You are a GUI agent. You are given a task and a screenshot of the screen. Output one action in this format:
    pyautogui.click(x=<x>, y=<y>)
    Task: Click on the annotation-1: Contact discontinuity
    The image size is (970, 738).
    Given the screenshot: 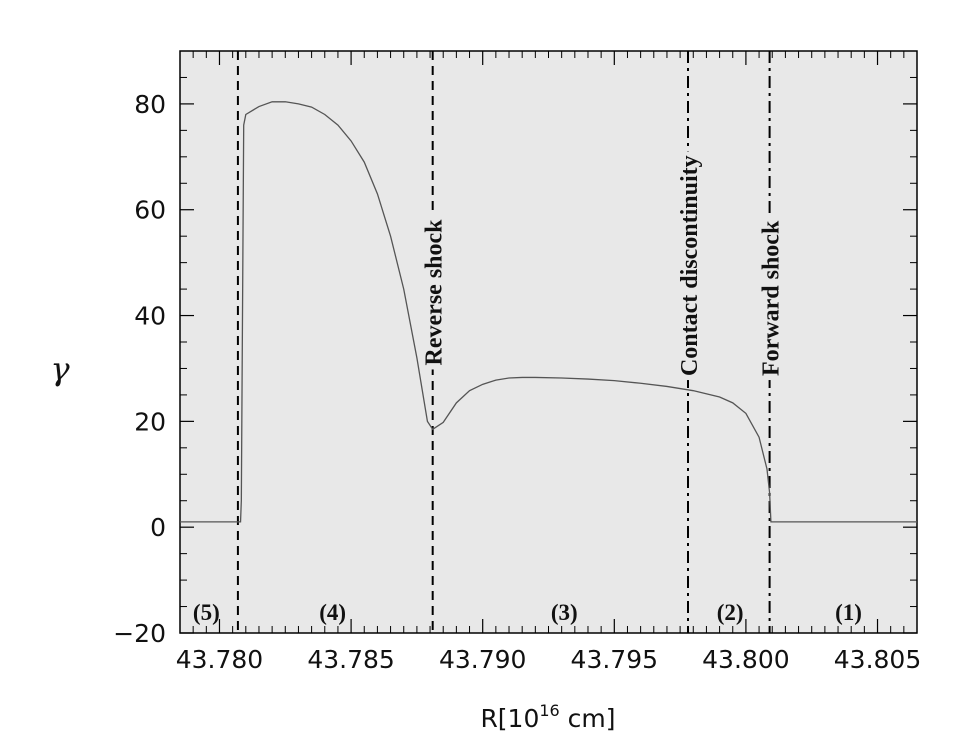 What is the action you would take?
    pyautogui.click(x=690, y=266)
    